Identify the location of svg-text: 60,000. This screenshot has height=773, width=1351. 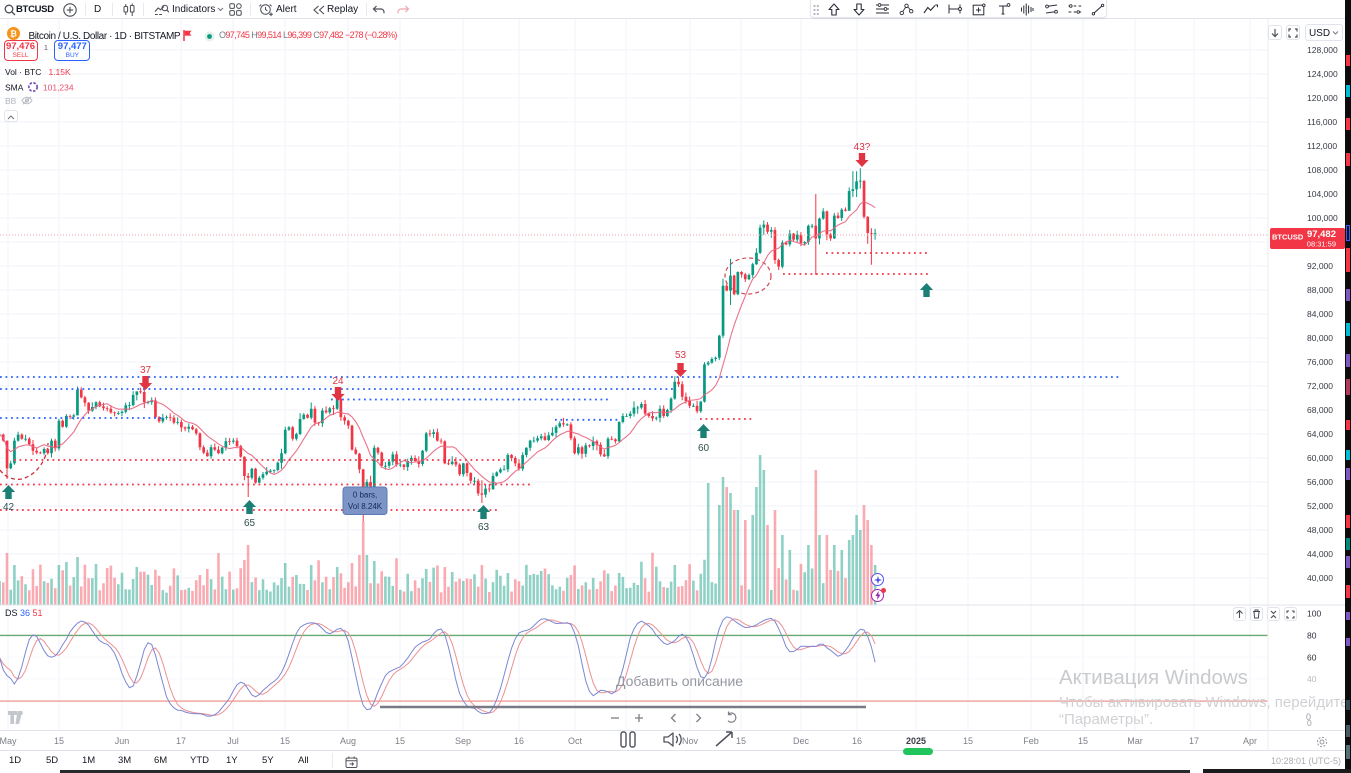
(1320, 458).